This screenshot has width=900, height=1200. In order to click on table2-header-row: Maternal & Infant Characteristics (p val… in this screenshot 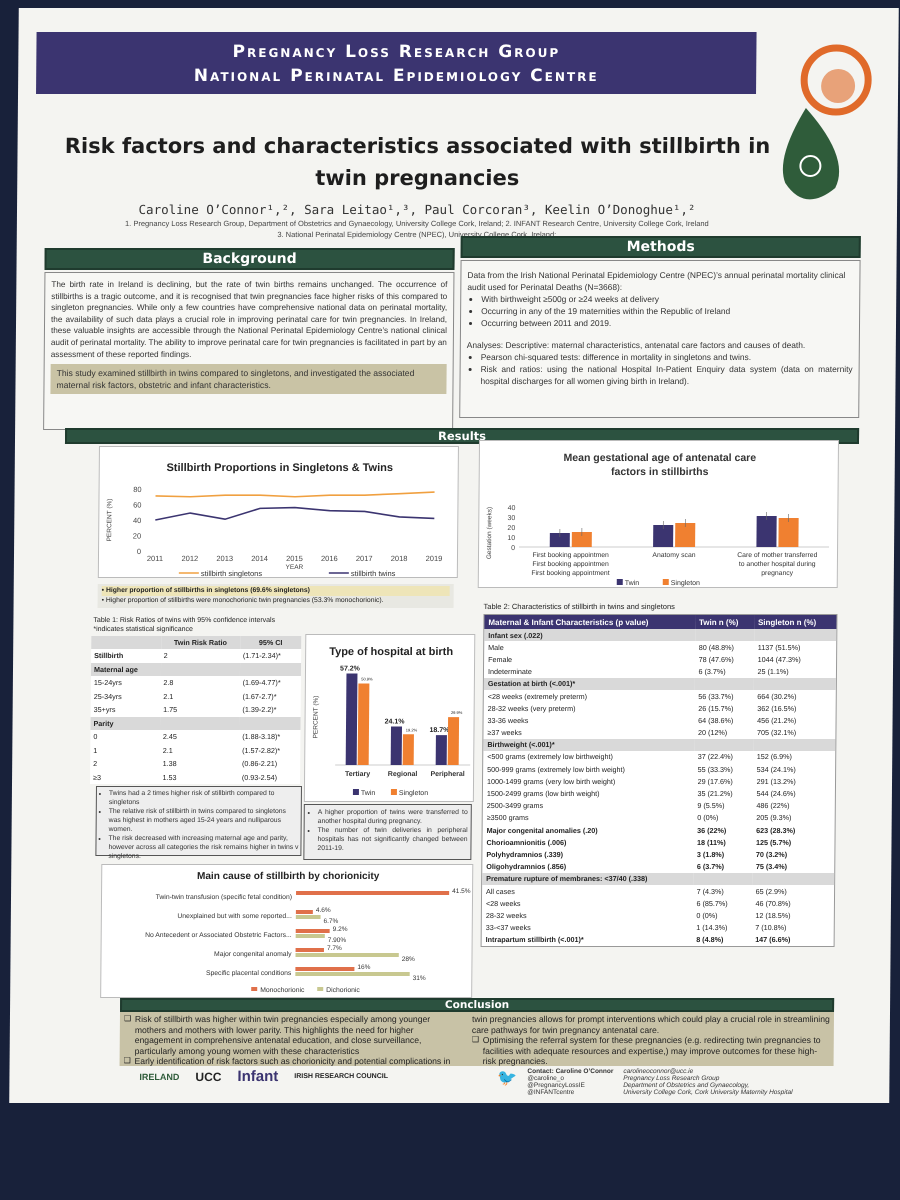, I will do `click(660, 622)`.